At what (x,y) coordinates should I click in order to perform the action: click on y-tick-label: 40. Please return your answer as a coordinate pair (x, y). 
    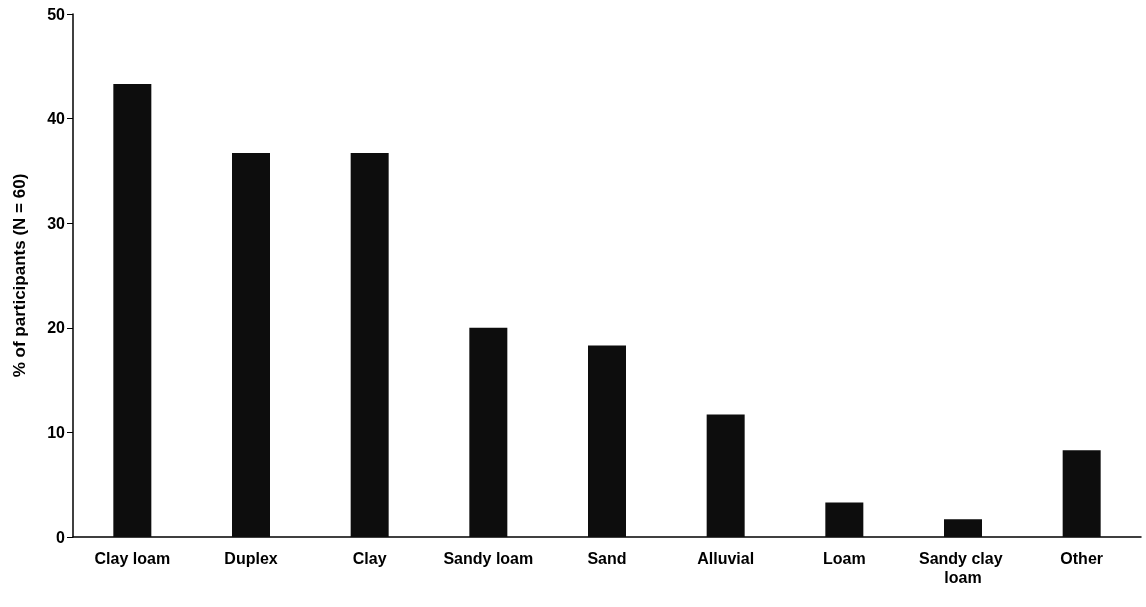
    Looking at the image, I should click on (56, 119).